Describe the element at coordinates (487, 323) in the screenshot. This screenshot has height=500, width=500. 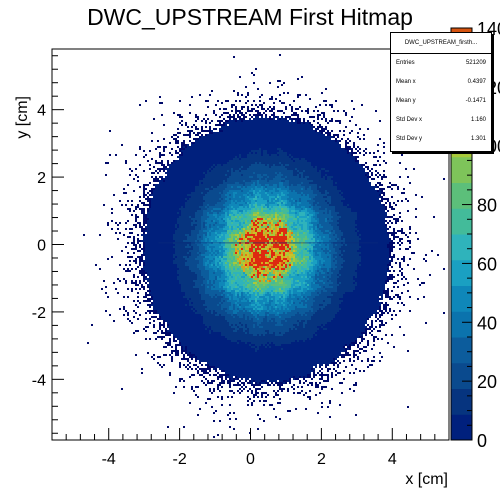
I see `colorbar-tick-label: 40` at that location.